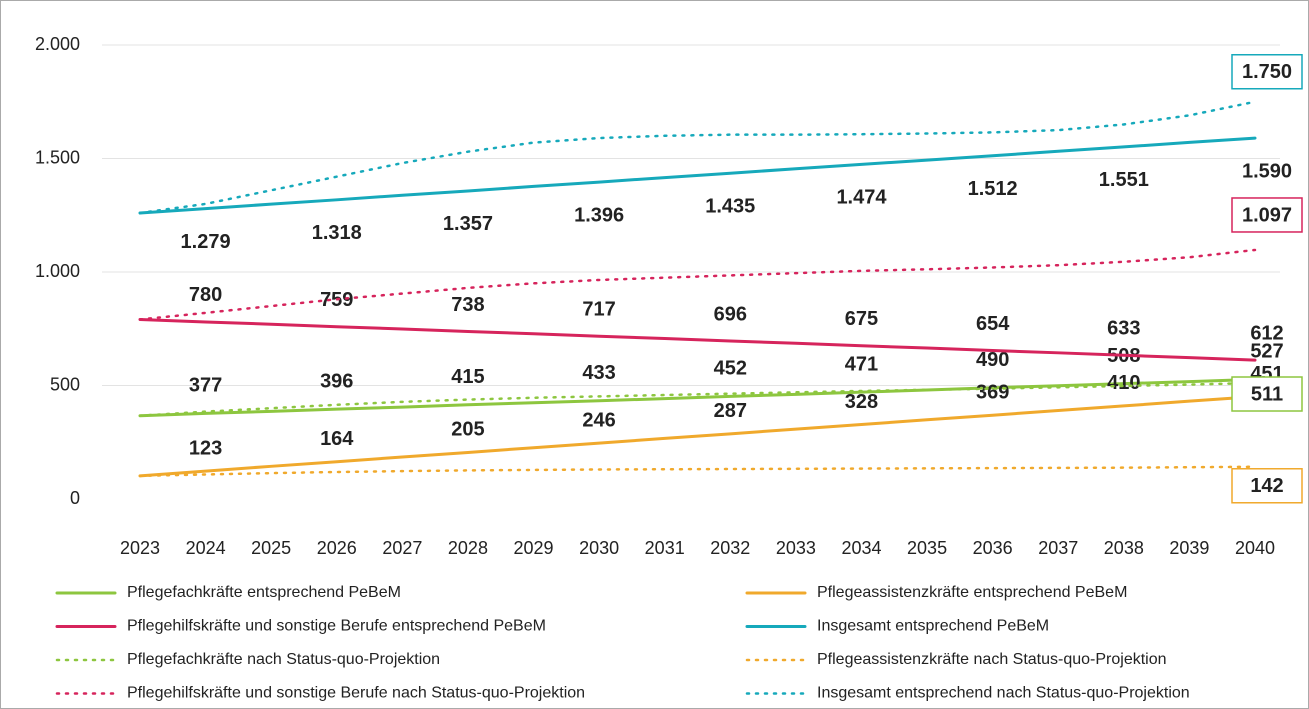 This screenshot has width=1309, height=709. What do you see at coordinates (599, 548) in the screenshot?
I see `x-tick-label: 2030` at bounding box center [599, 548].